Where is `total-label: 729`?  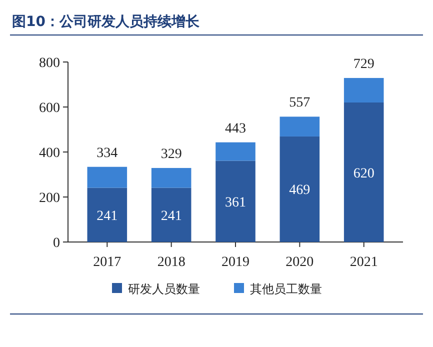
total-label: 729 is located at coordinates (363, 64).